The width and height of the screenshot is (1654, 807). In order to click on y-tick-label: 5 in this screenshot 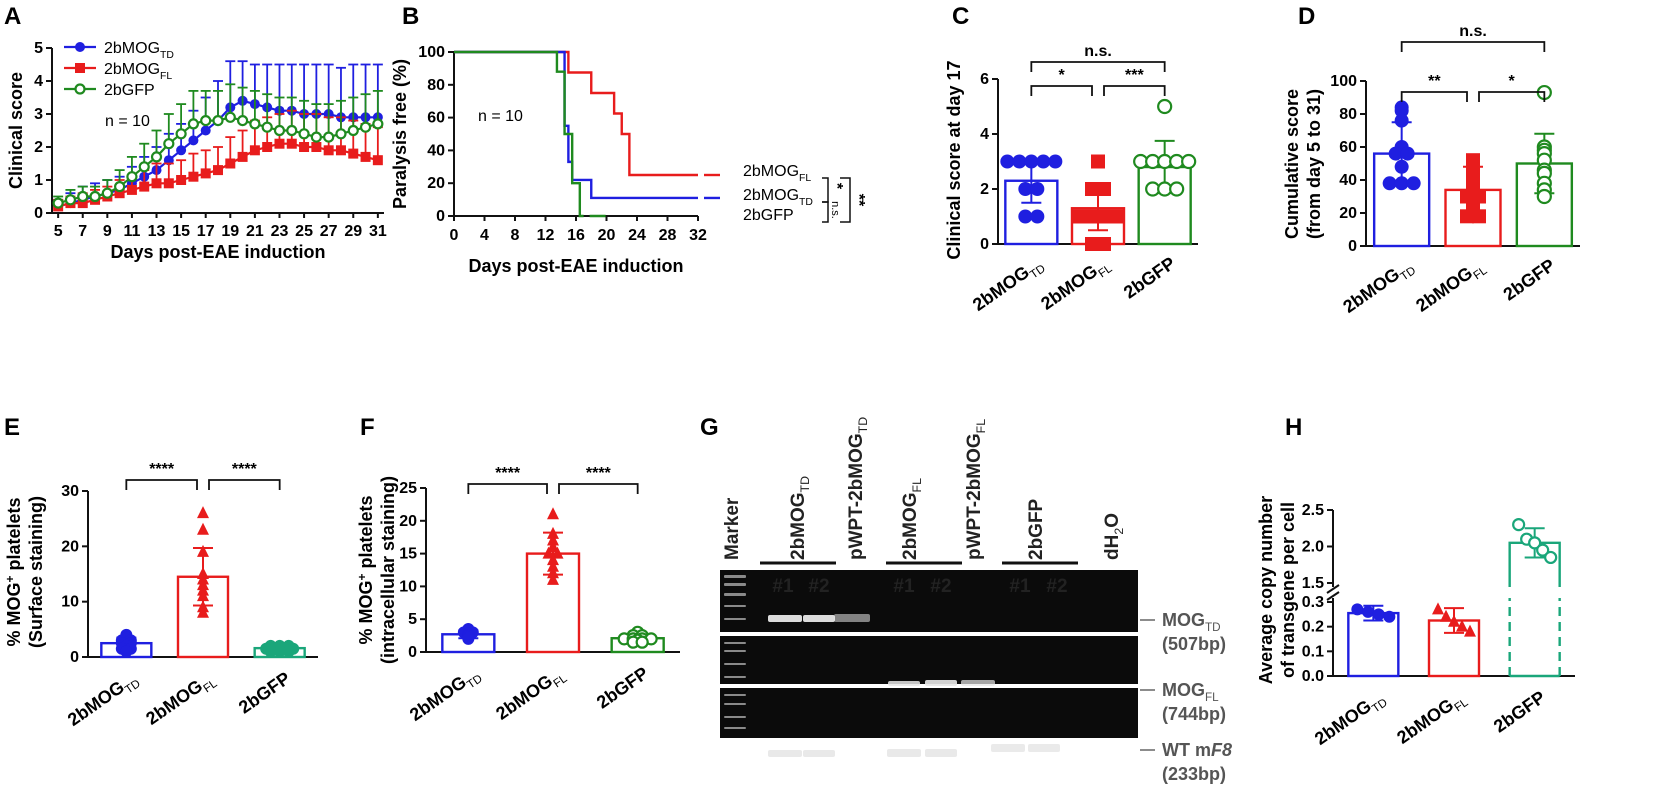, I will do `click(38, 48)`.